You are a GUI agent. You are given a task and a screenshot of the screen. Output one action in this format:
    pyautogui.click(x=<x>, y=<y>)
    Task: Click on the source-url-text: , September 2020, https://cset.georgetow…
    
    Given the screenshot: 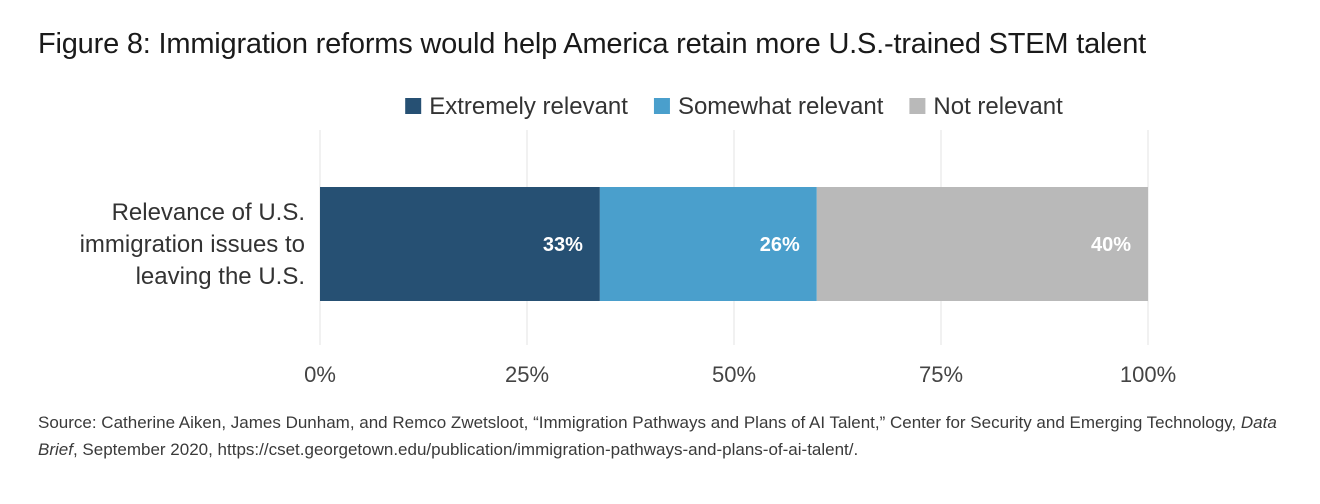 What is the action you would take?
    pyautogui.click(x=465, y=449)
    